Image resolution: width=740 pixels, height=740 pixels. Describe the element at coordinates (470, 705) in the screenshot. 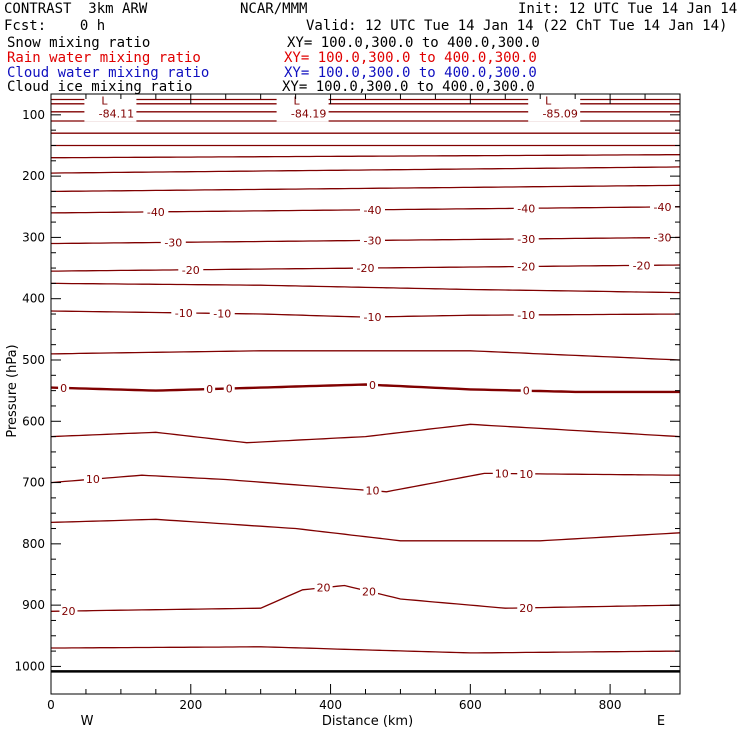

I see `x-tick-label: 600` at that location.